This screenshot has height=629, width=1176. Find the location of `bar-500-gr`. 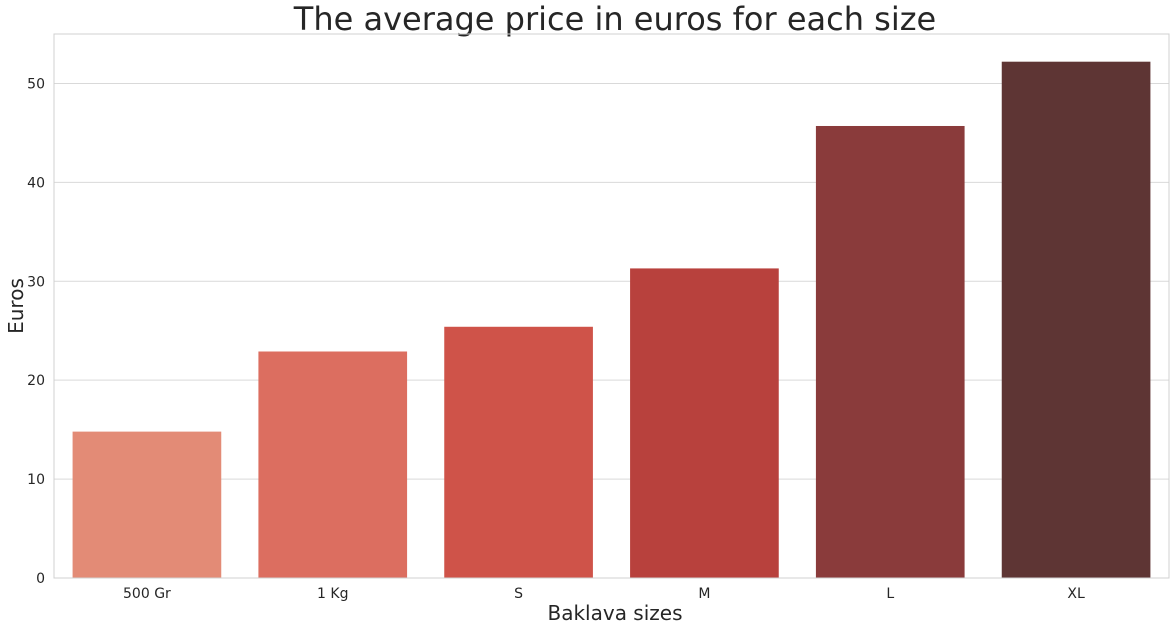

bar-500-gr is located at coordinates (147, 504).